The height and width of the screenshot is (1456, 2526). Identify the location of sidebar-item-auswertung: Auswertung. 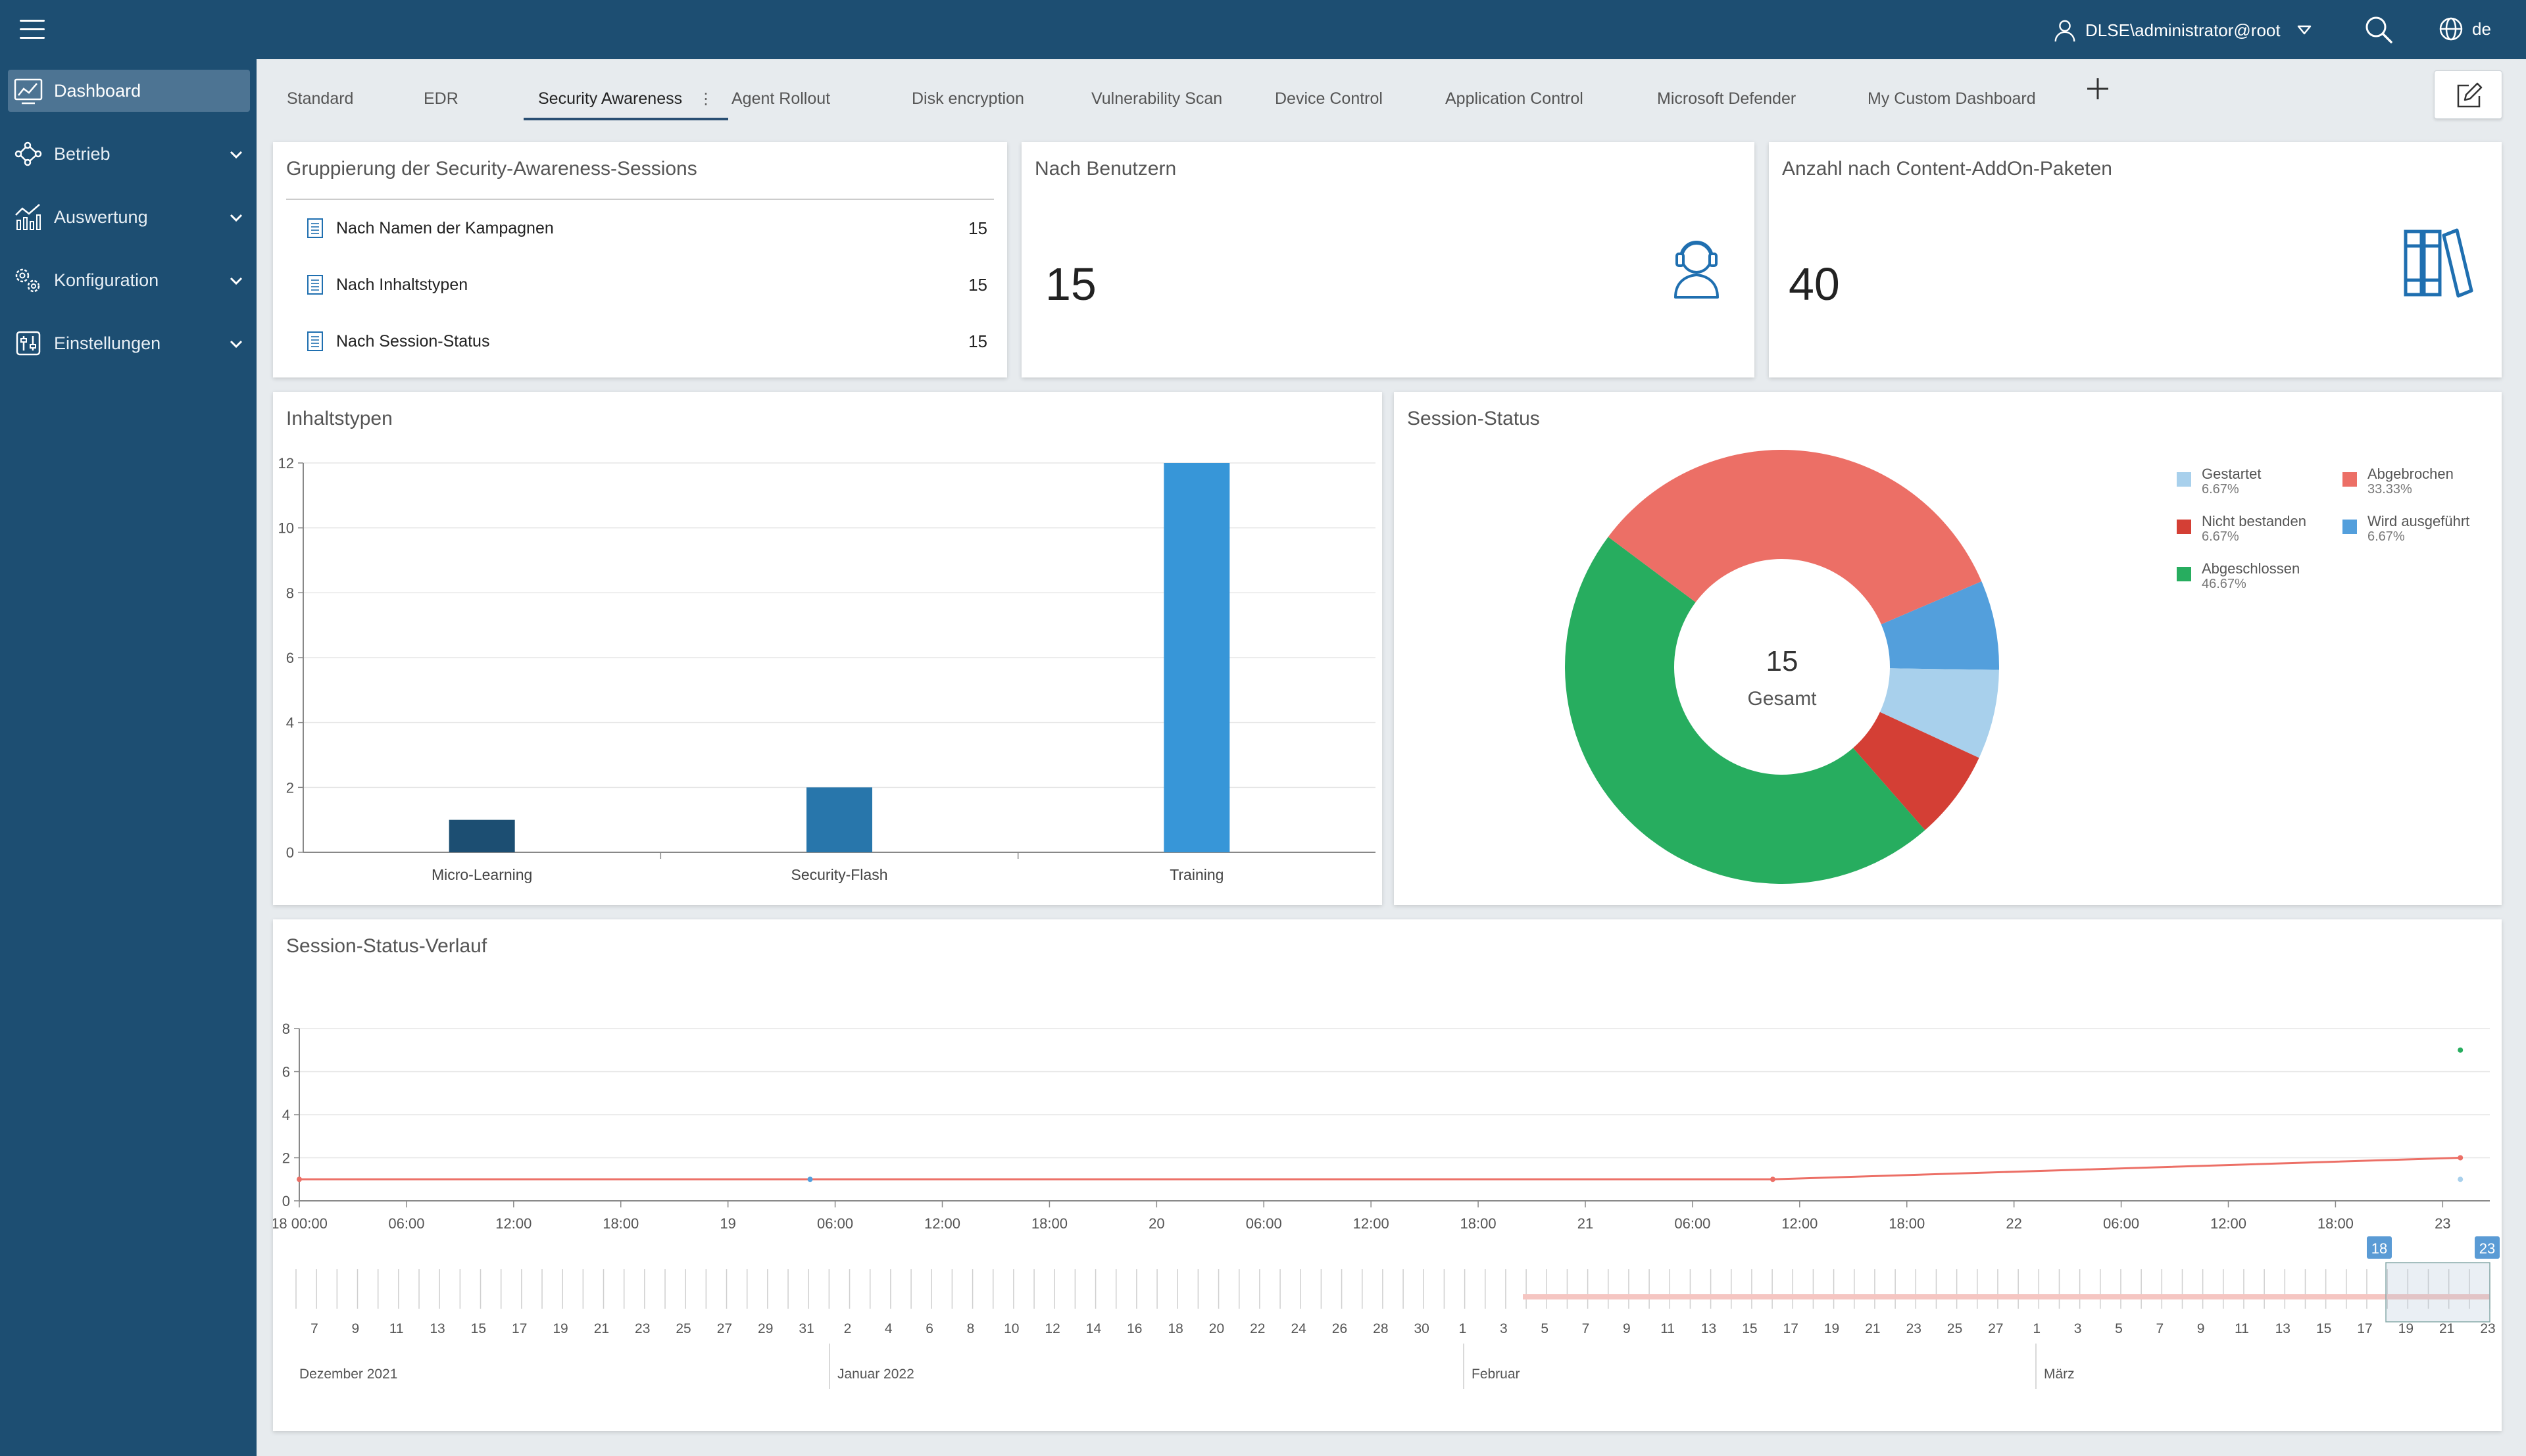
(129, 217).